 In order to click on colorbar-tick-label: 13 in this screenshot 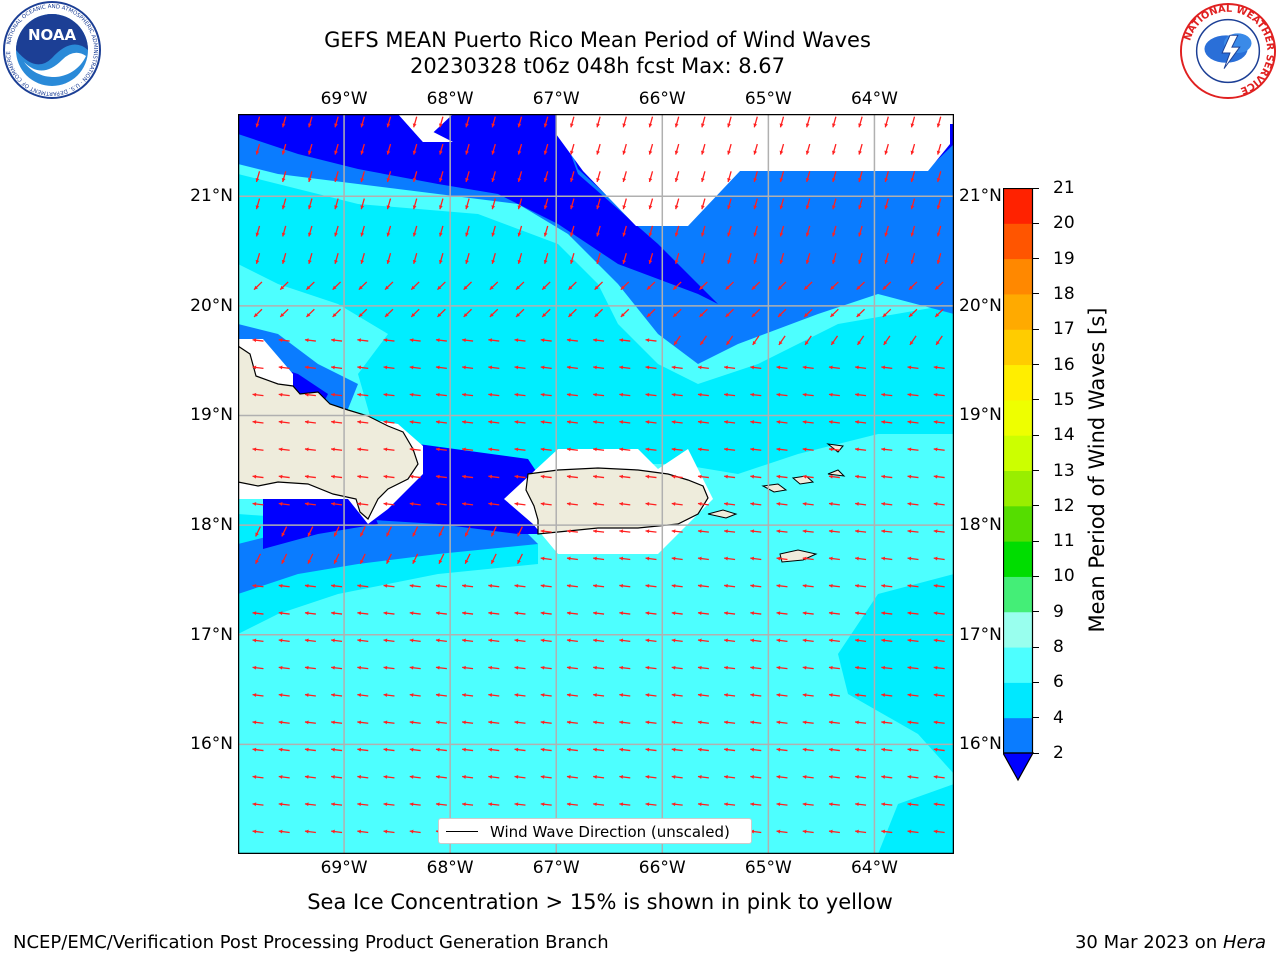, I will do `click(1064, 470)`.